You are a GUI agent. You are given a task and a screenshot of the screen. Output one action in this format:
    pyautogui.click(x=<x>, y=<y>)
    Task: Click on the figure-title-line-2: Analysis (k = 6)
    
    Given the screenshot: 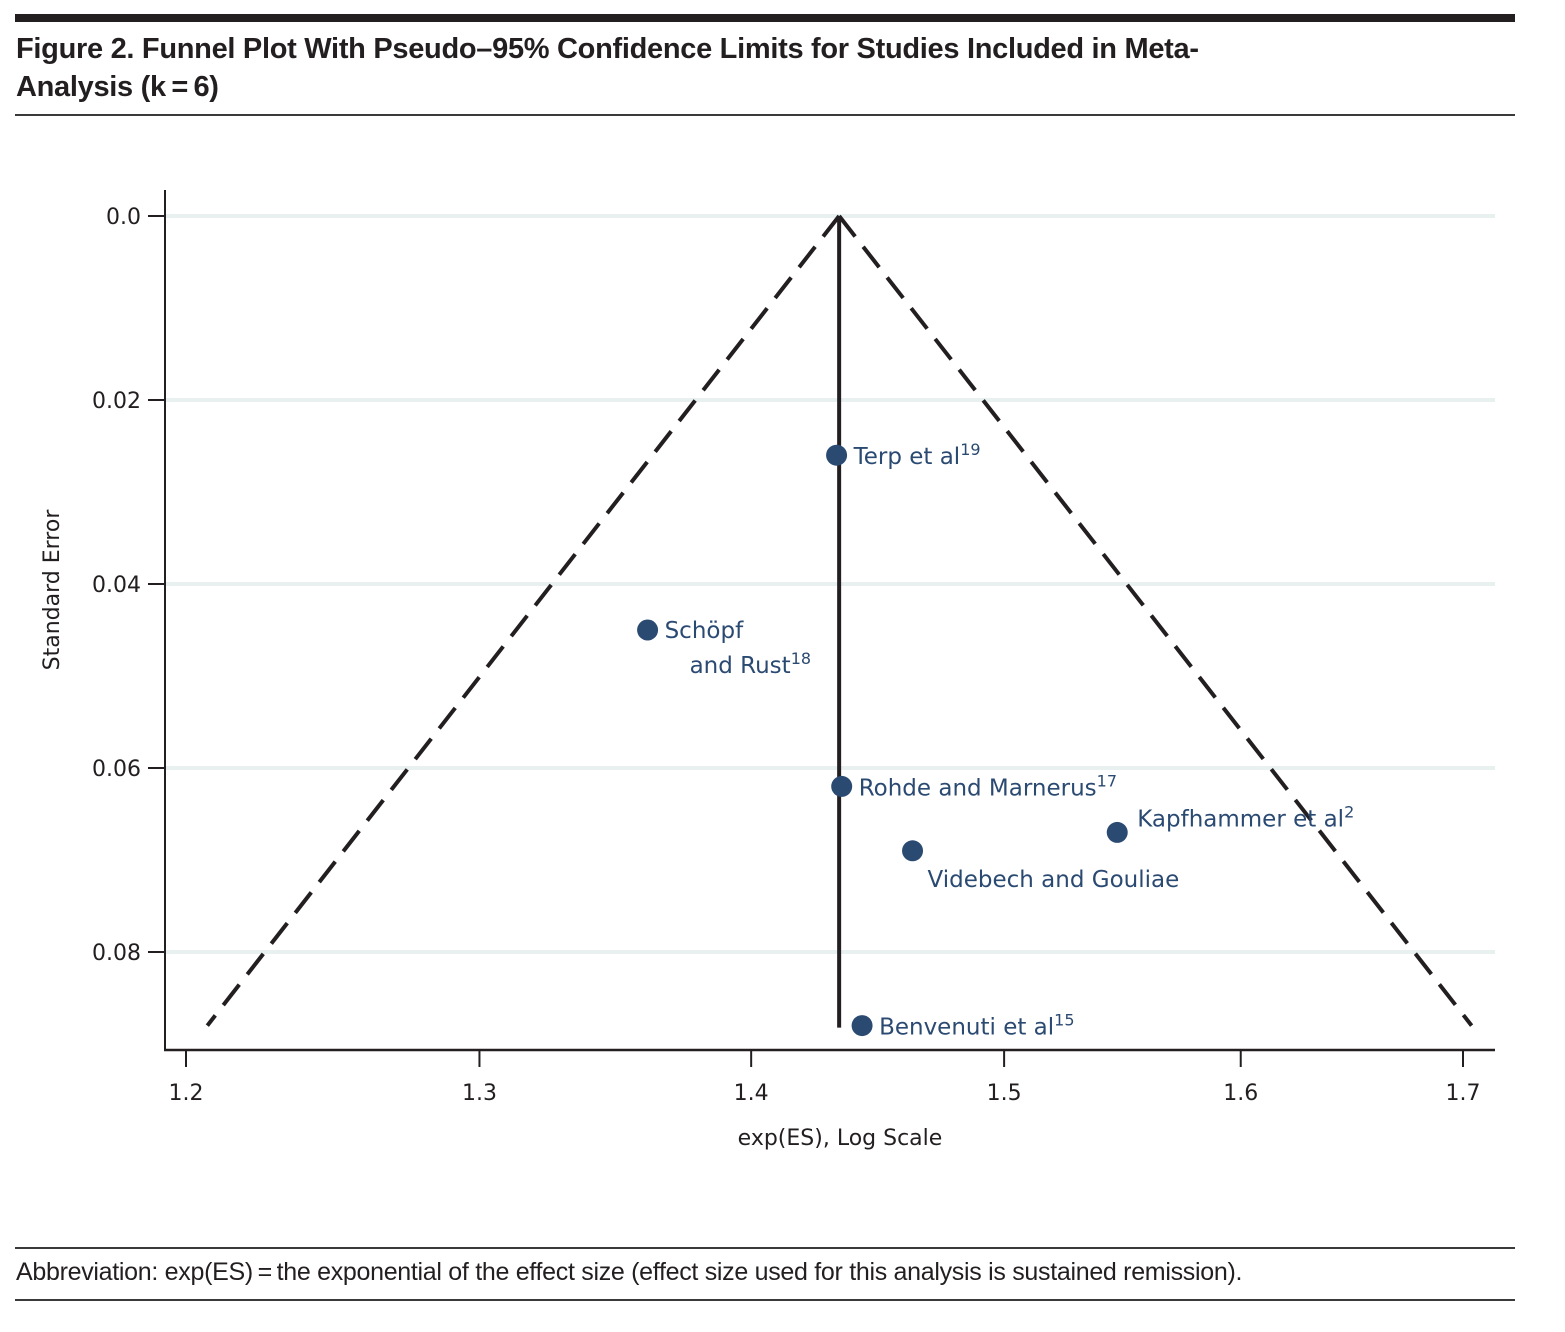 What is the action you would take?
    pyautogui.click(x=117, y=87)
    